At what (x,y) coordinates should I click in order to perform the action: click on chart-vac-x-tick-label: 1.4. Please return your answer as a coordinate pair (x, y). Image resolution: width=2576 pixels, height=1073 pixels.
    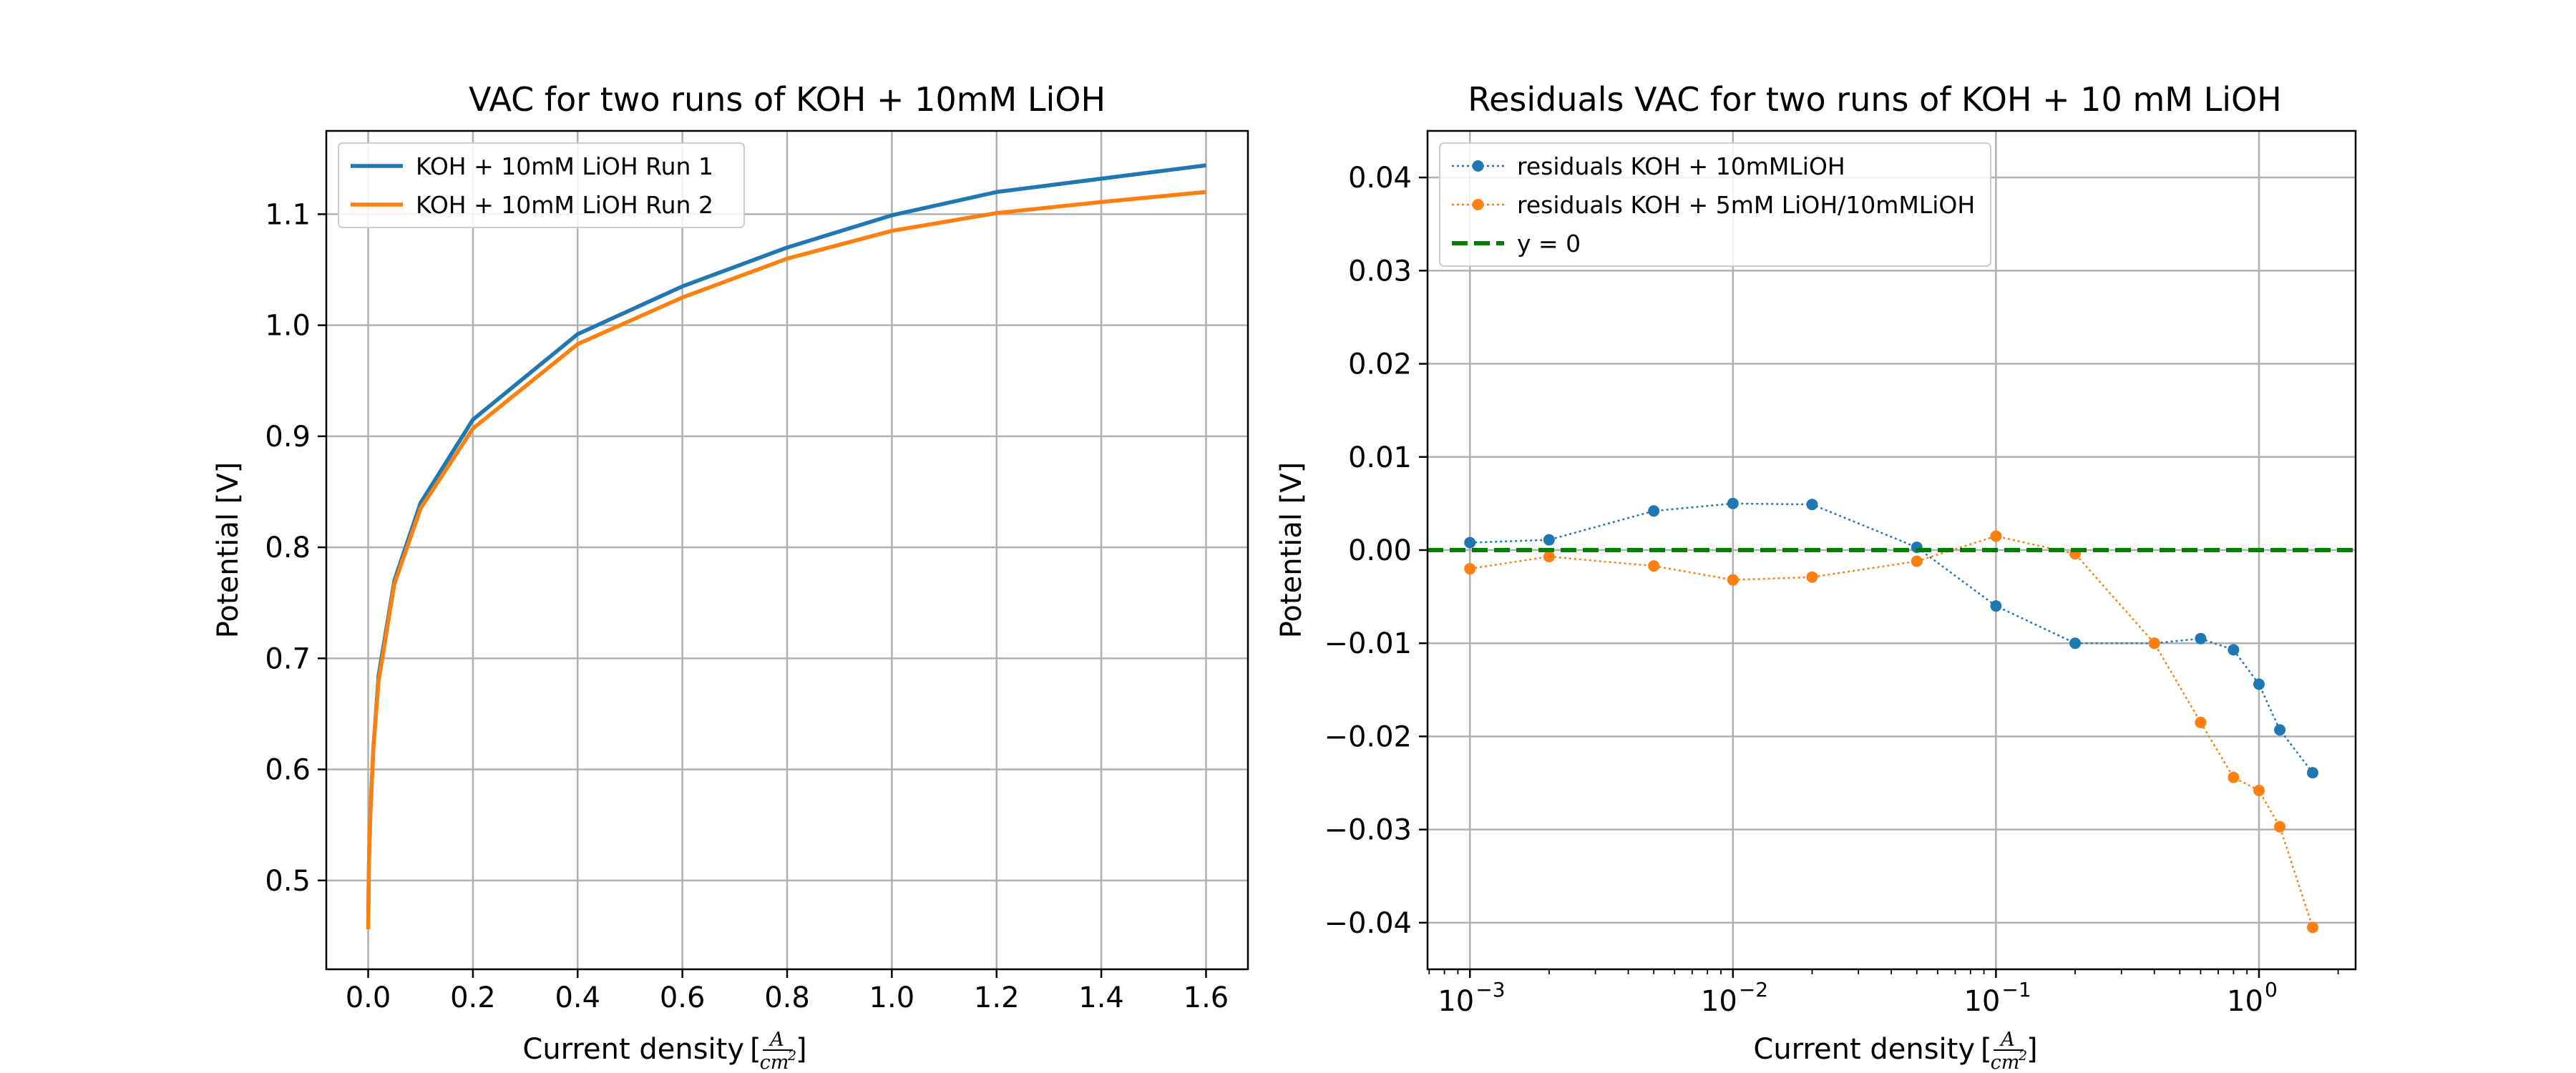
    Looking at the image, I should click on (1101, 997).